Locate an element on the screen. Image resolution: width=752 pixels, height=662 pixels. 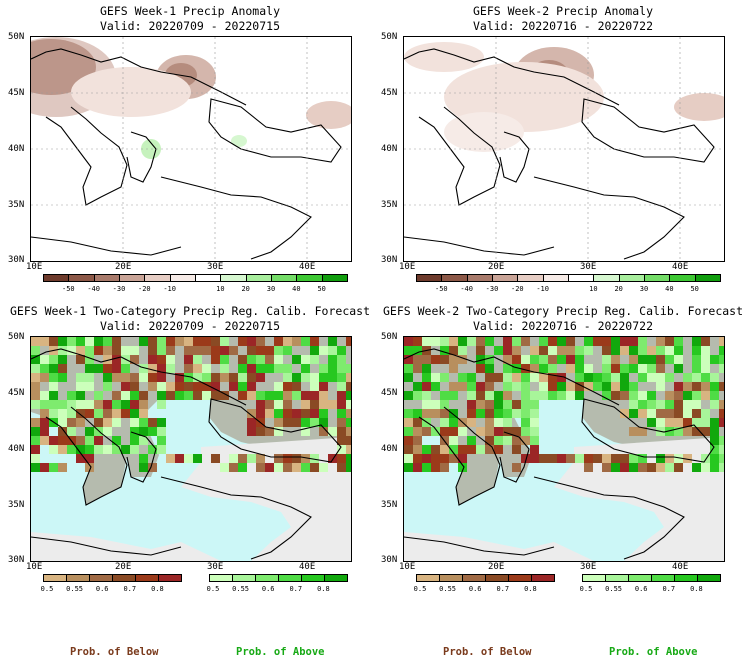
panel3-below-colorbar-tick-3: 0.7 is located at coordinates (130, 589).